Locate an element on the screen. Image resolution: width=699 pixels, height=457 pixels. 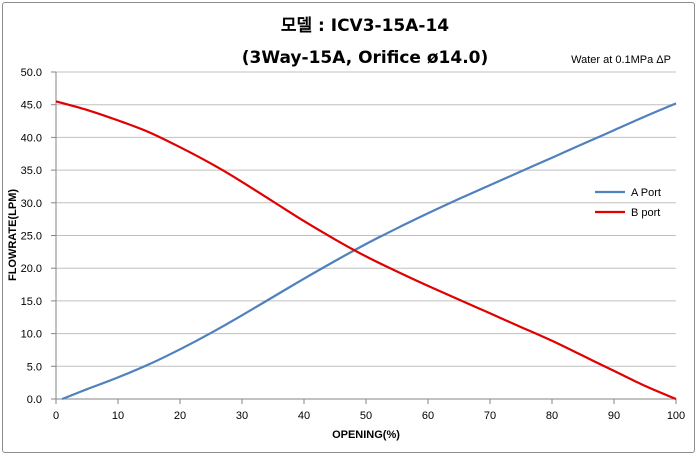
y-tick-label: 10.0 is located at coordinates (31, 335).